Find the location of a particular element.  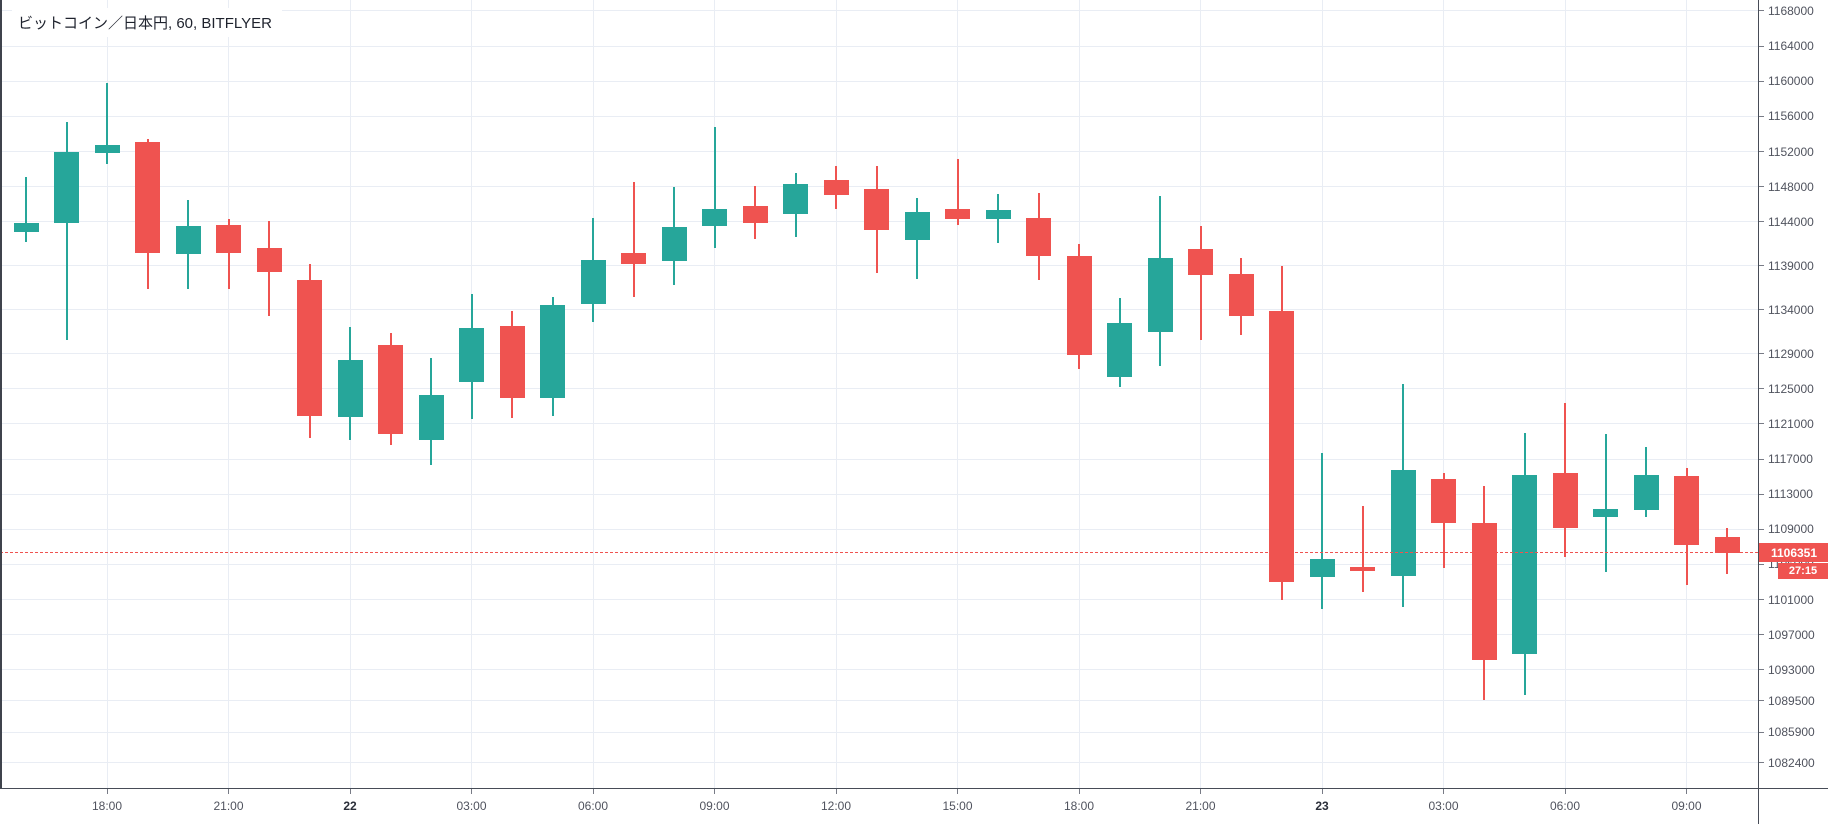

time-tick-label: 12:00 is located at coordinates (836, 806).